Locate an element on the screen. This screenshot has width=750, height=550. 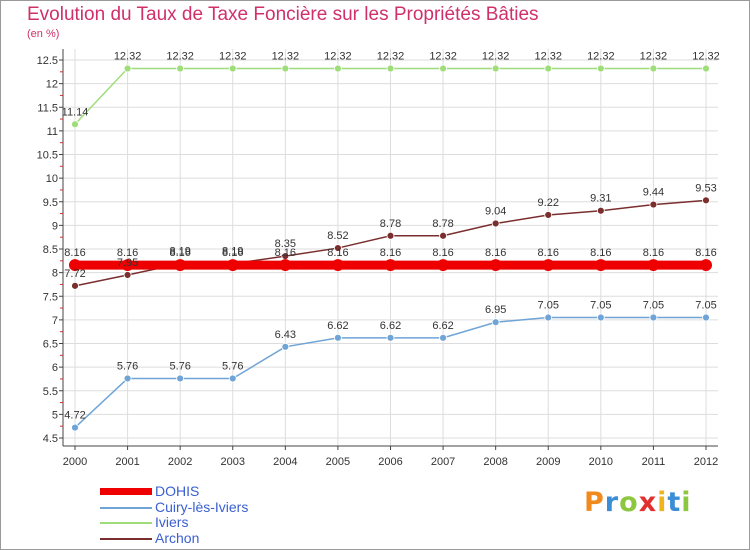
x-tick-label: 2000 is located at coordinates (75, 462).